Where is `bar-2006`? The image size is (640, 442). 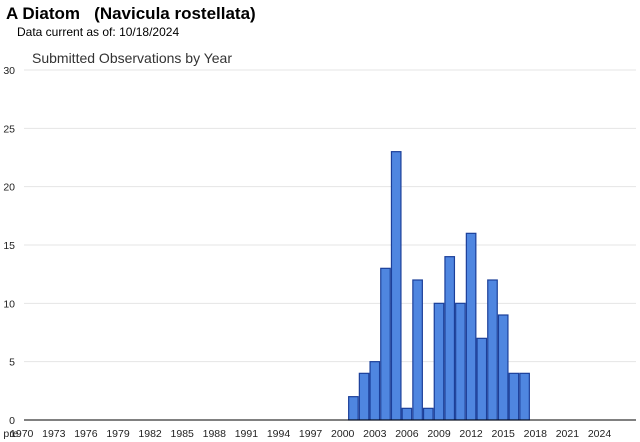 bar-2006 is located at coordinates (407, 414).